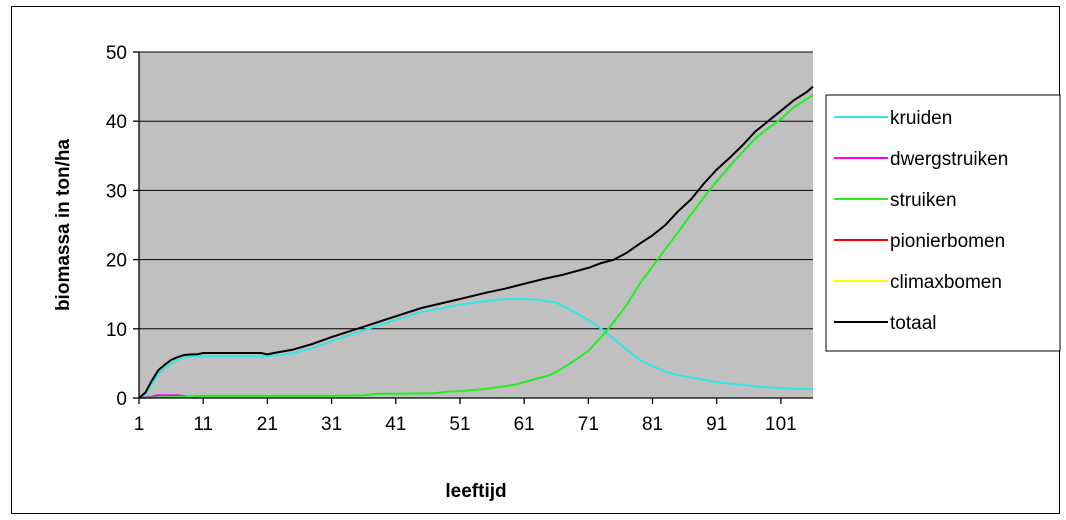 This screenshot has height=520, width=1066. Describe the element at coordinates (116, 53) in the screenshot. I see `y-tick-label: 50` at that location.